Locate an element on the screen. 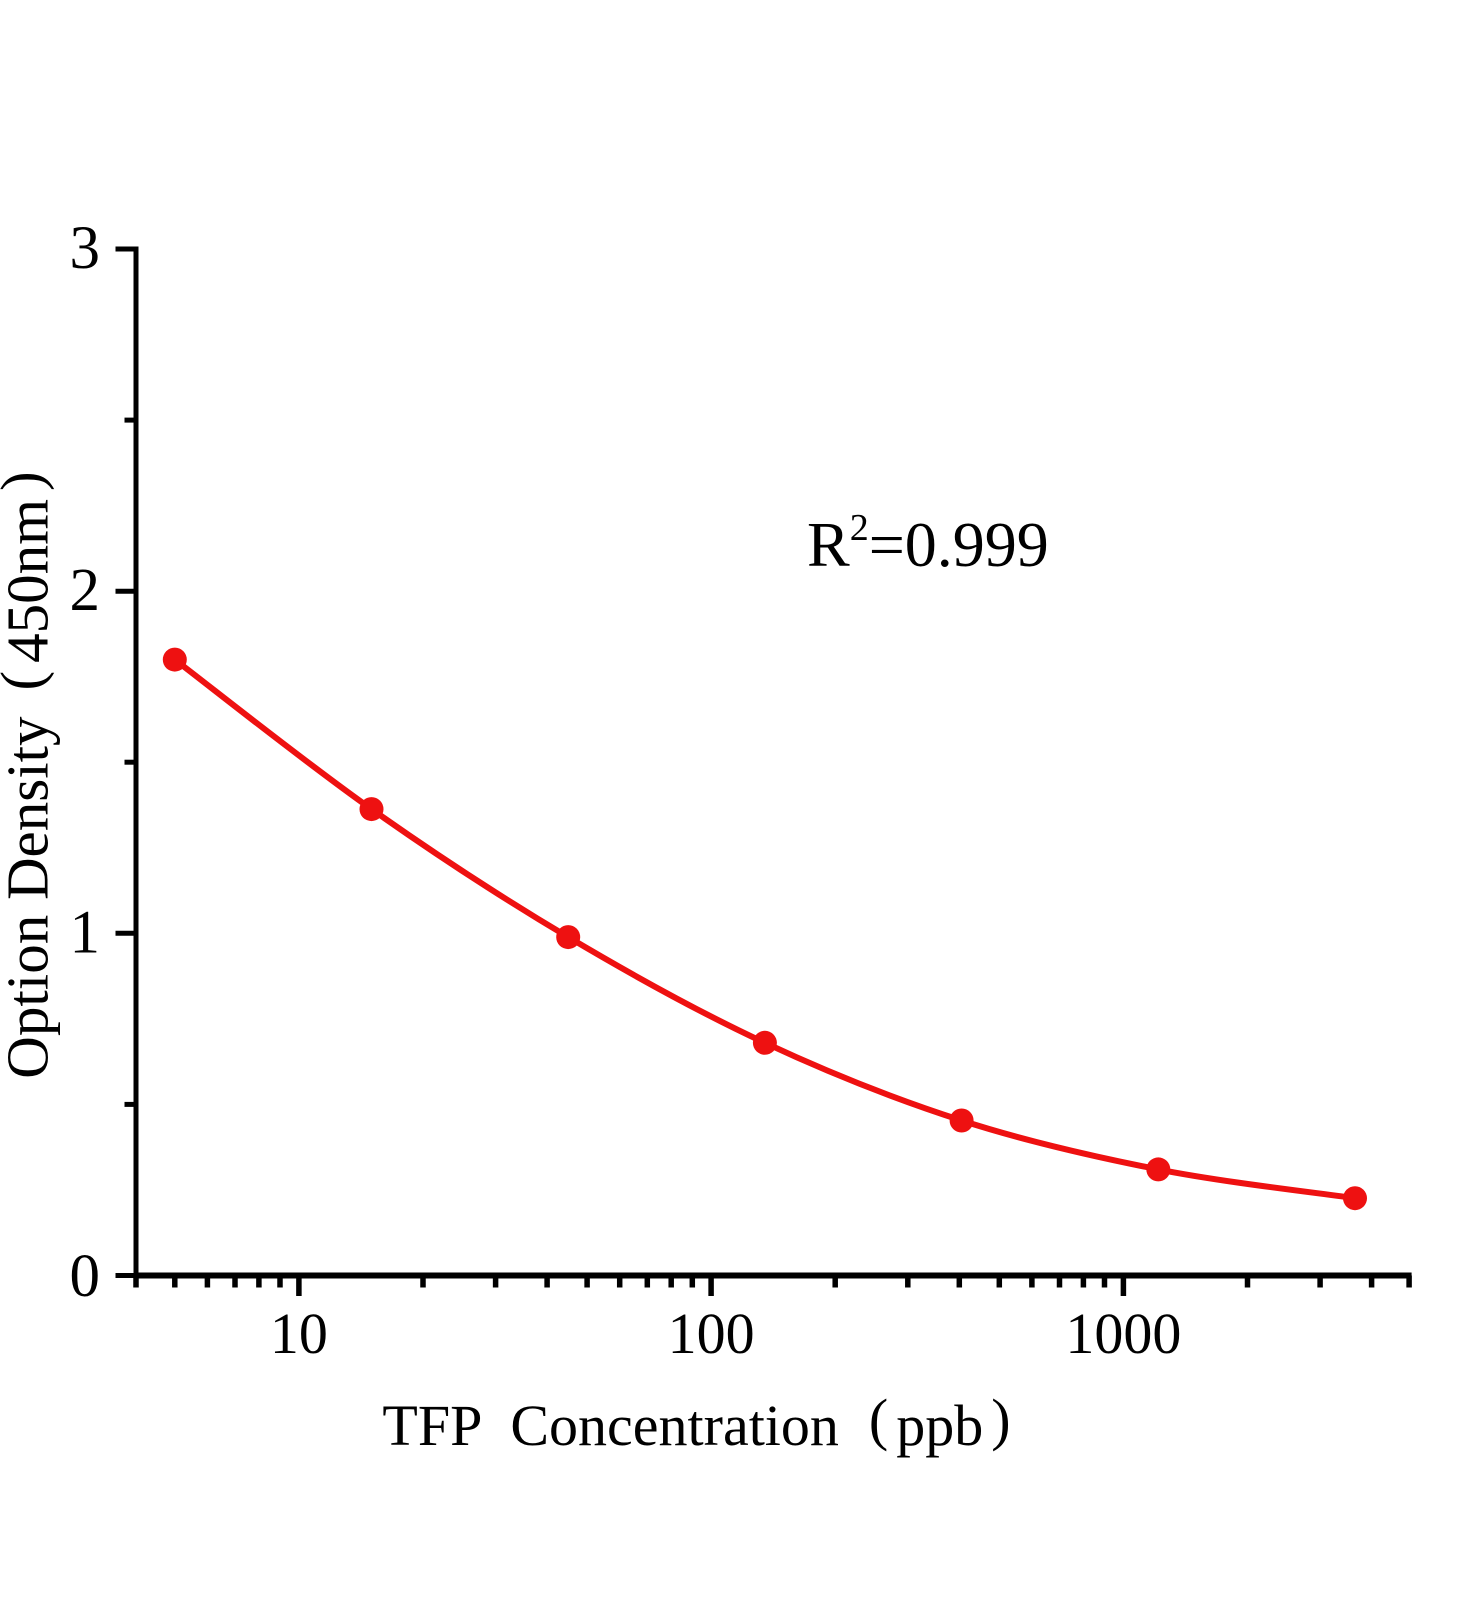 This screenshot has height=1600, width=1472. svg-text: 1000 is located at coordinates (1123, 1333).